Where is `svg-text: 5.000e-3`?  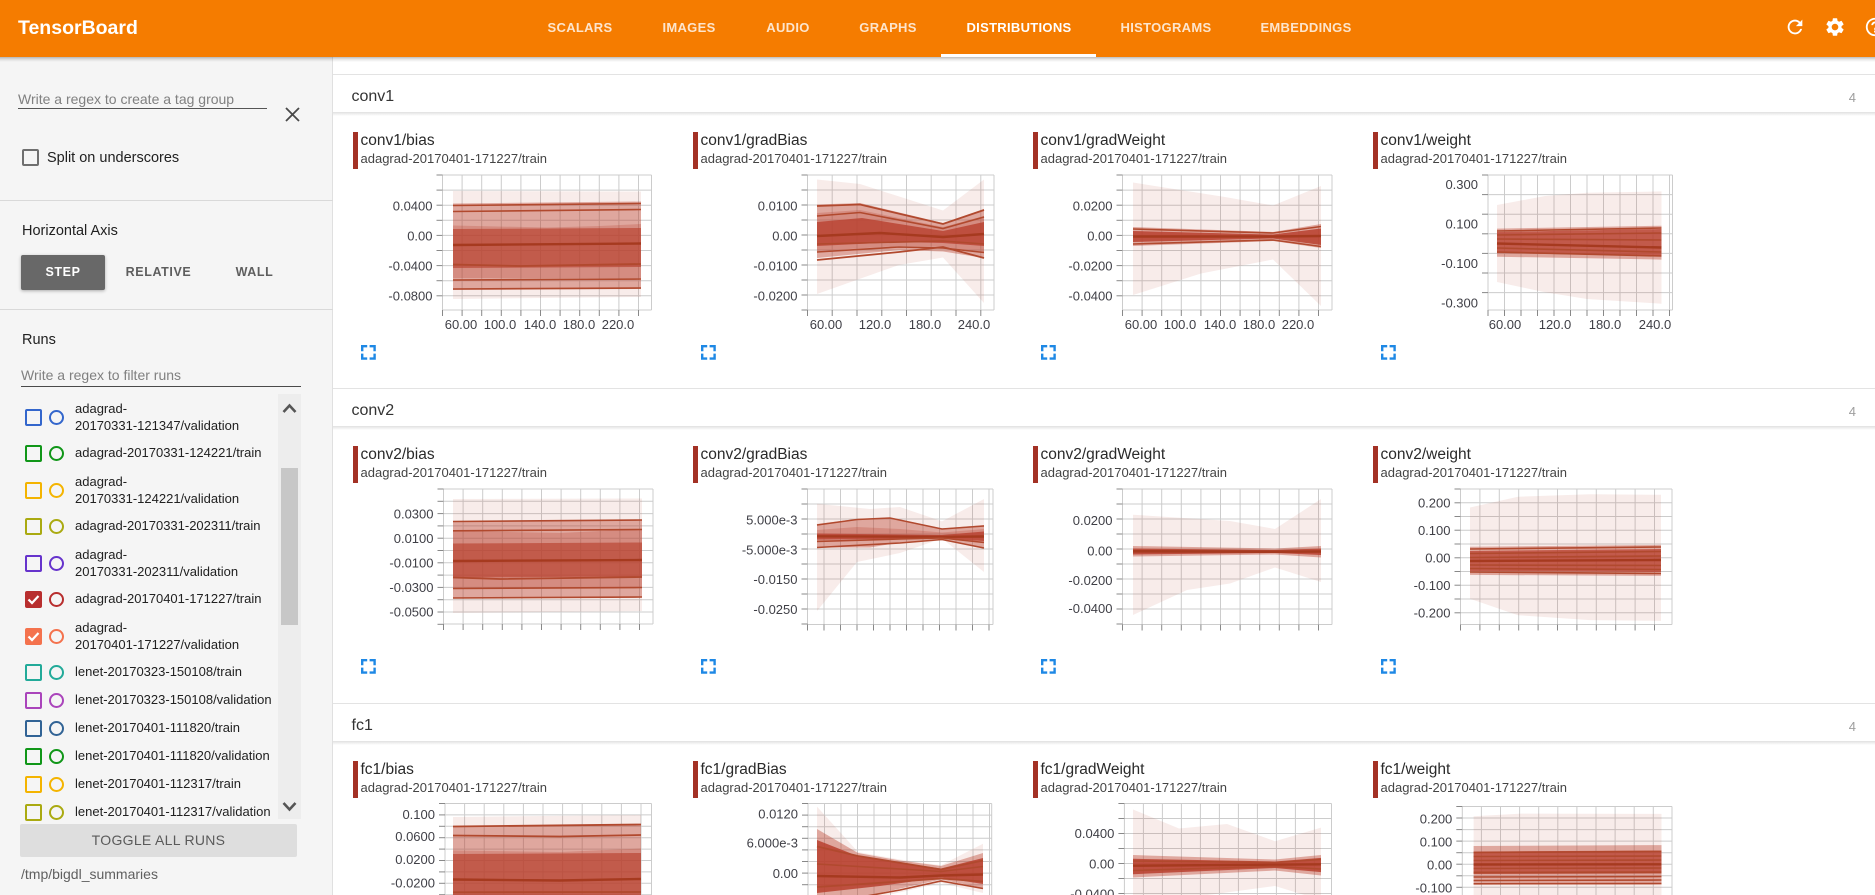
svg-text: 5.000e-3 is located at coordinates (771, 520).